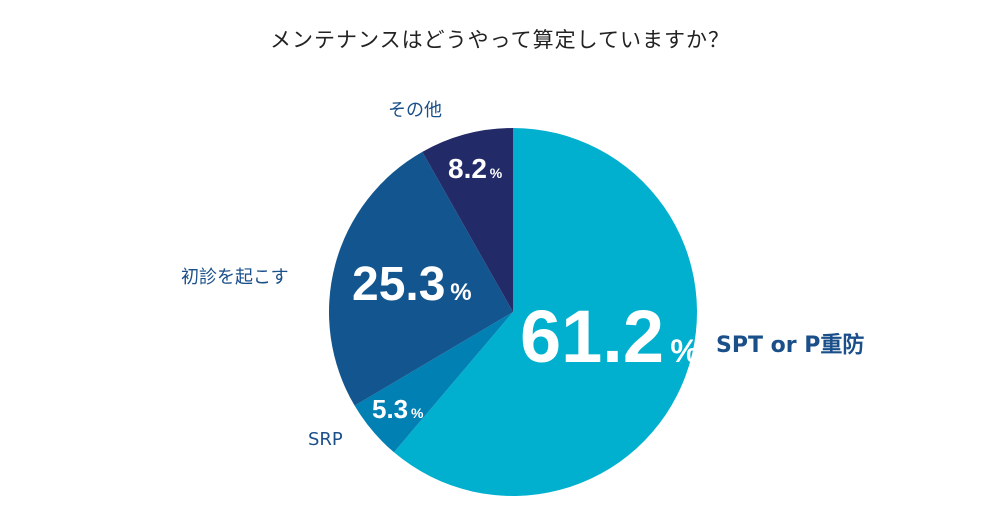 The image size is (1000, 525). What do you see at coordinates (592, 336) in the screenshot?
I see `data-label-value: 61.2` at bounding box center [592, 336].